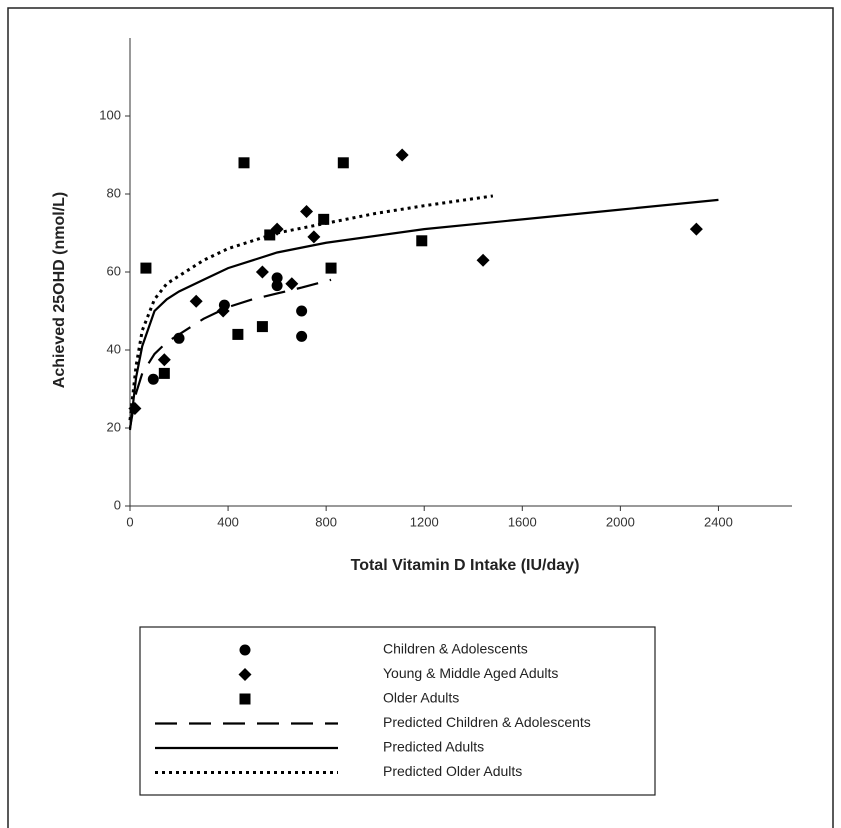  Describe the element at coordinates (129, 521) in the screenshot. I see `x-tick-label: 0` at that location.